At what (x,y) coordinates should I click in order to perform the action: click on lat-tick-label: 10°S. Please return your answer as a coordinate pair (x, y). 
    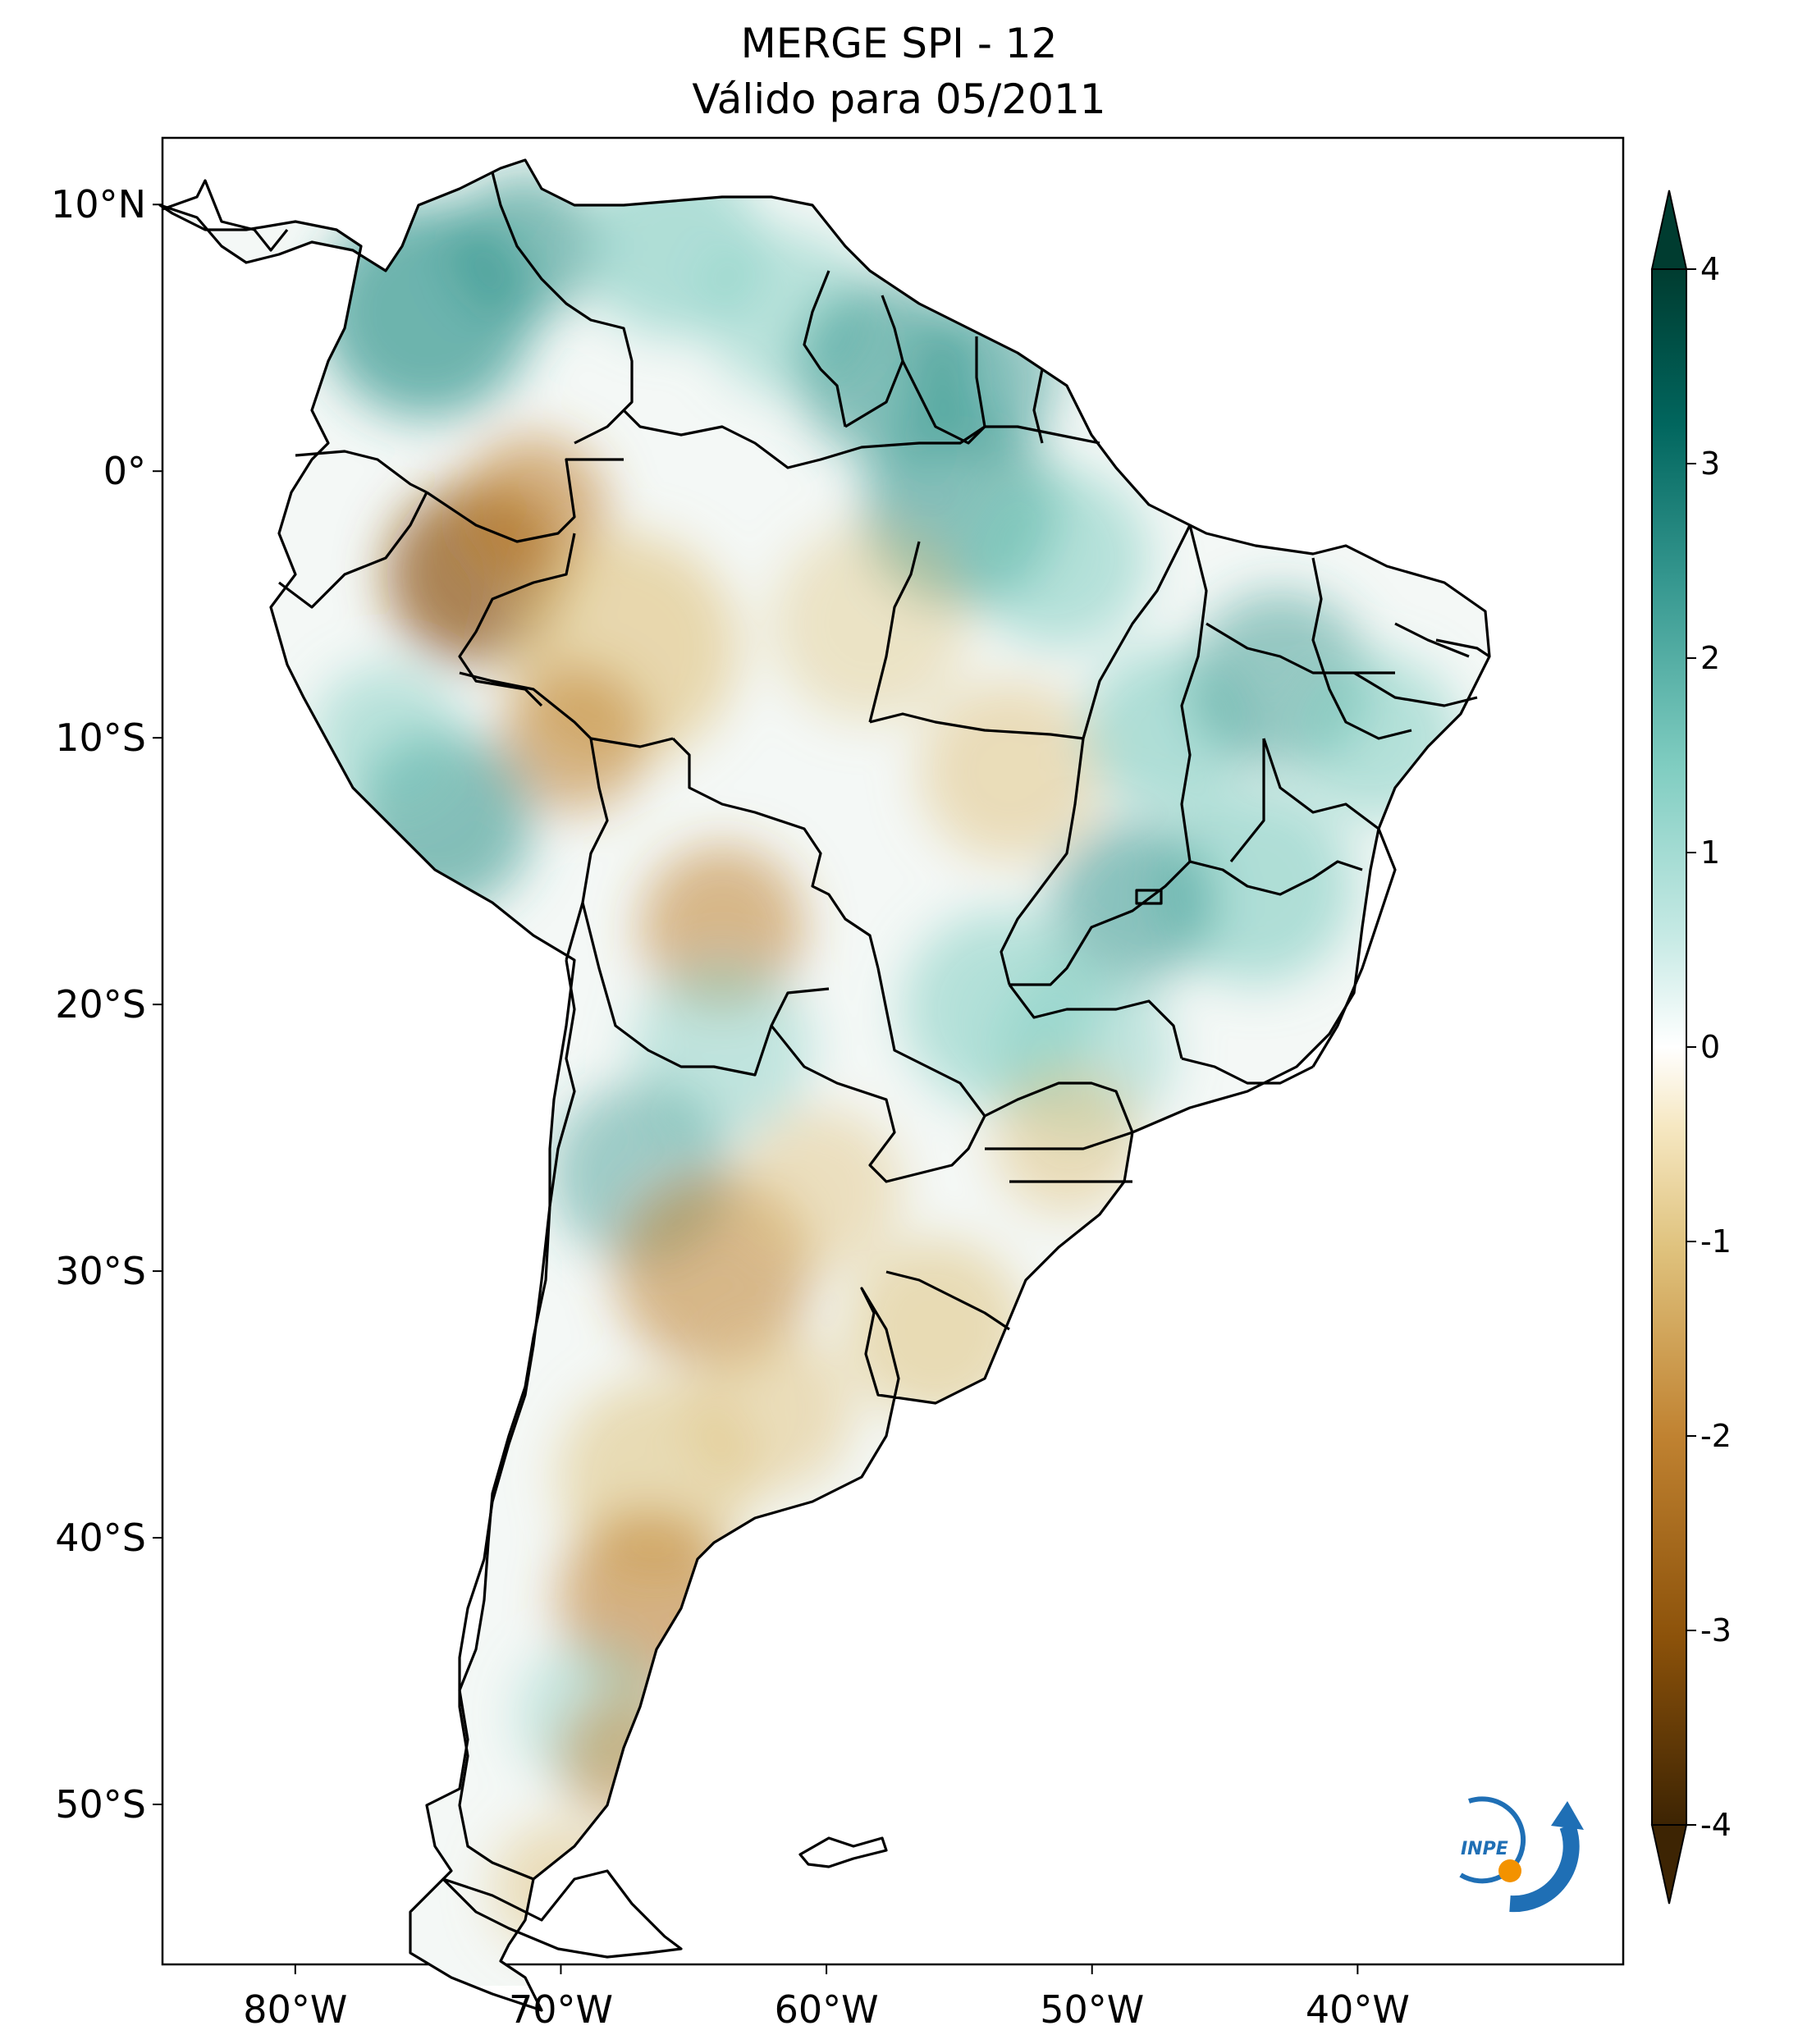
    Looking at the image, I should click on (100, 738).